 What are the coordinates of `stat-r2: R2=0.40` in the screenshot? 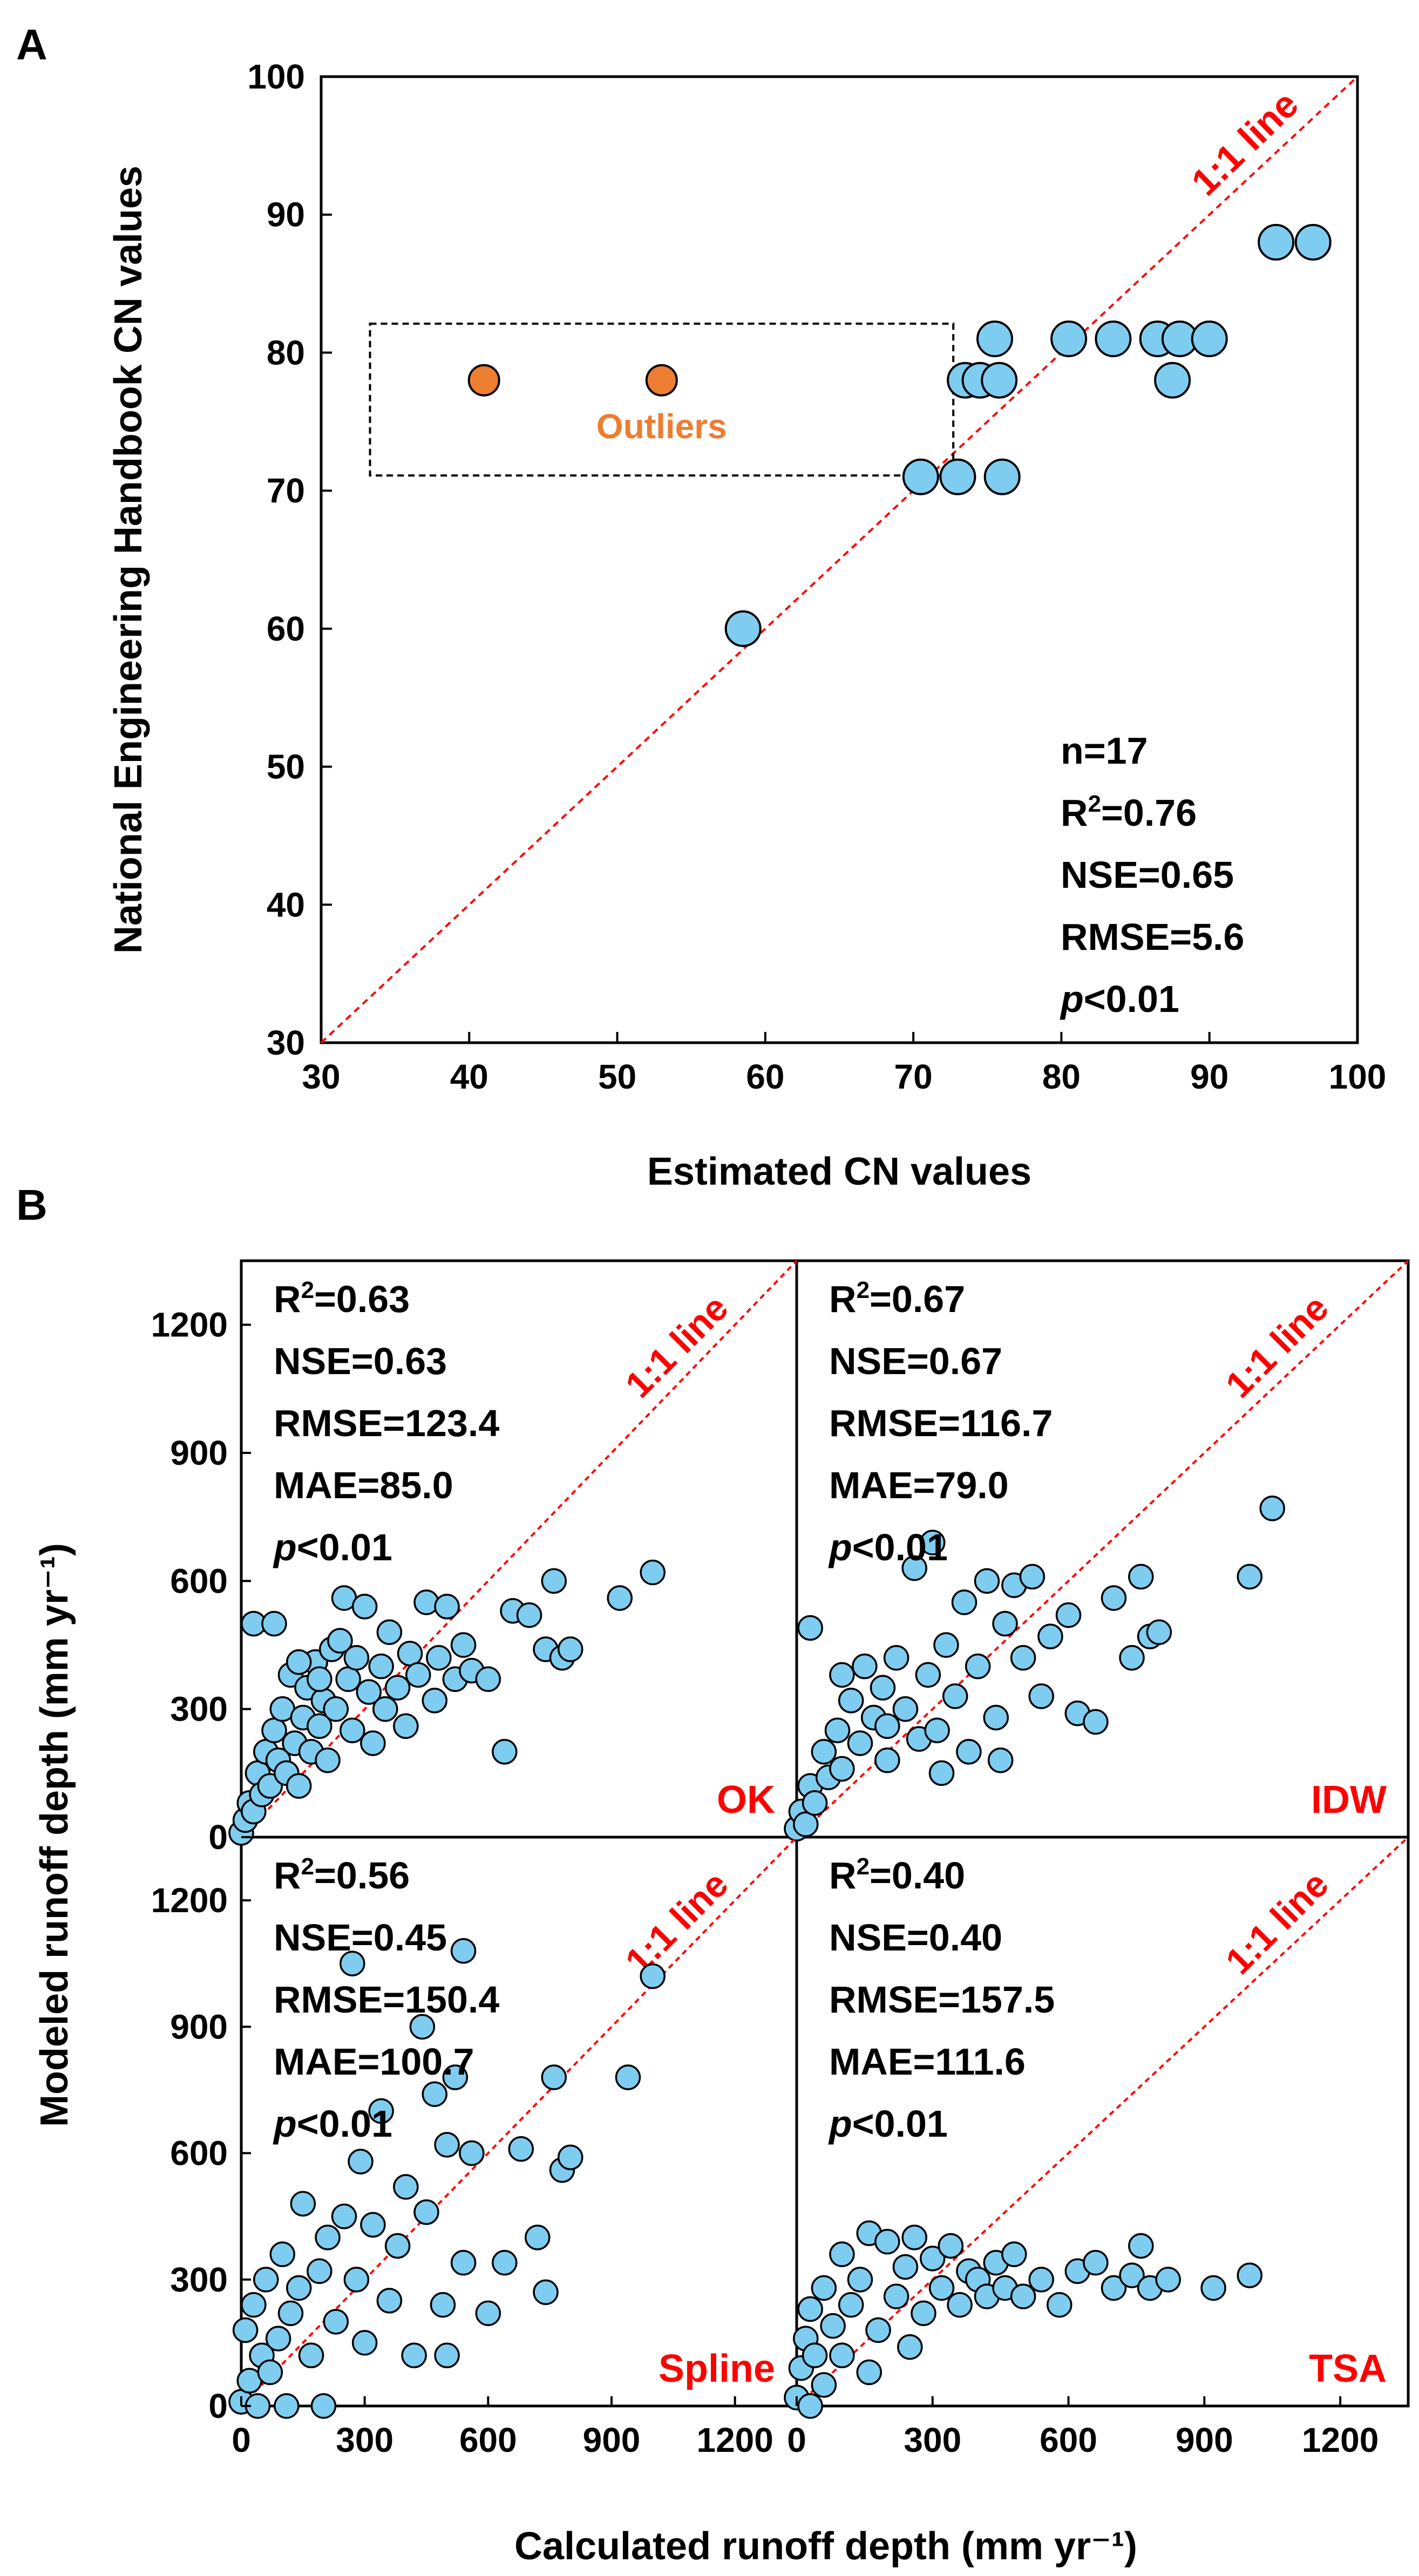 It's located at (897, 1875).